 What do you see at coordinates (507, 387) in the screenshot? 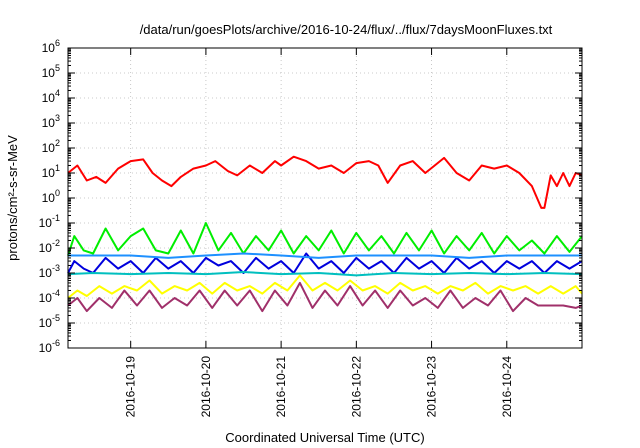
I see `x-tick-label: 2016-10-24` at bounding box center [507, 387].